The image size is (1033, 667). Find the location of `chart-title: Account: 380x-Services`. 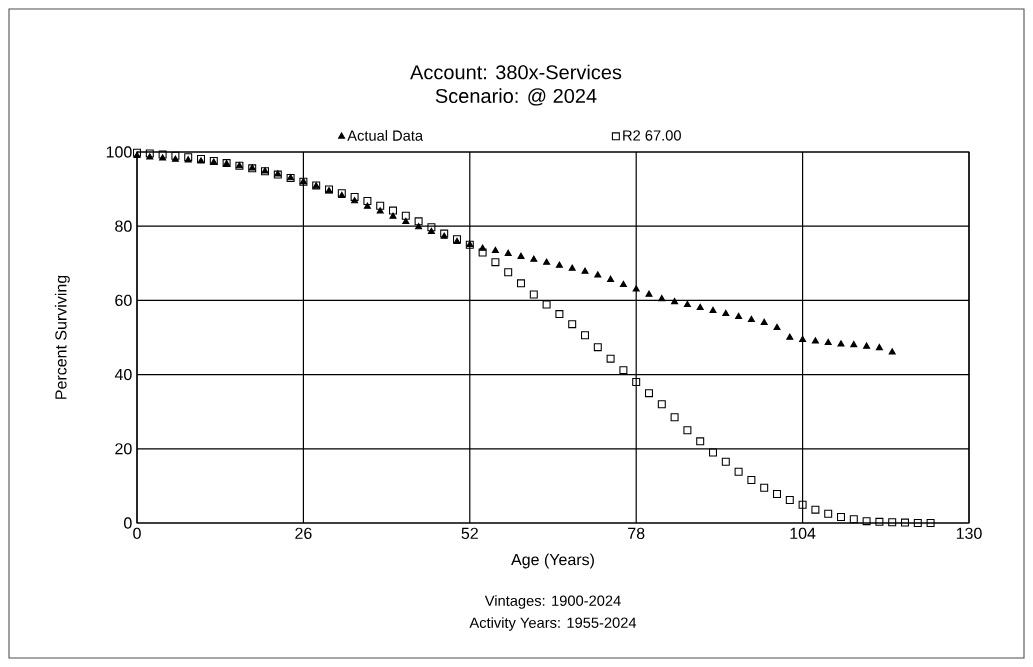

chart-title: Account: 380x-Services is located at coordinates (516, 72).